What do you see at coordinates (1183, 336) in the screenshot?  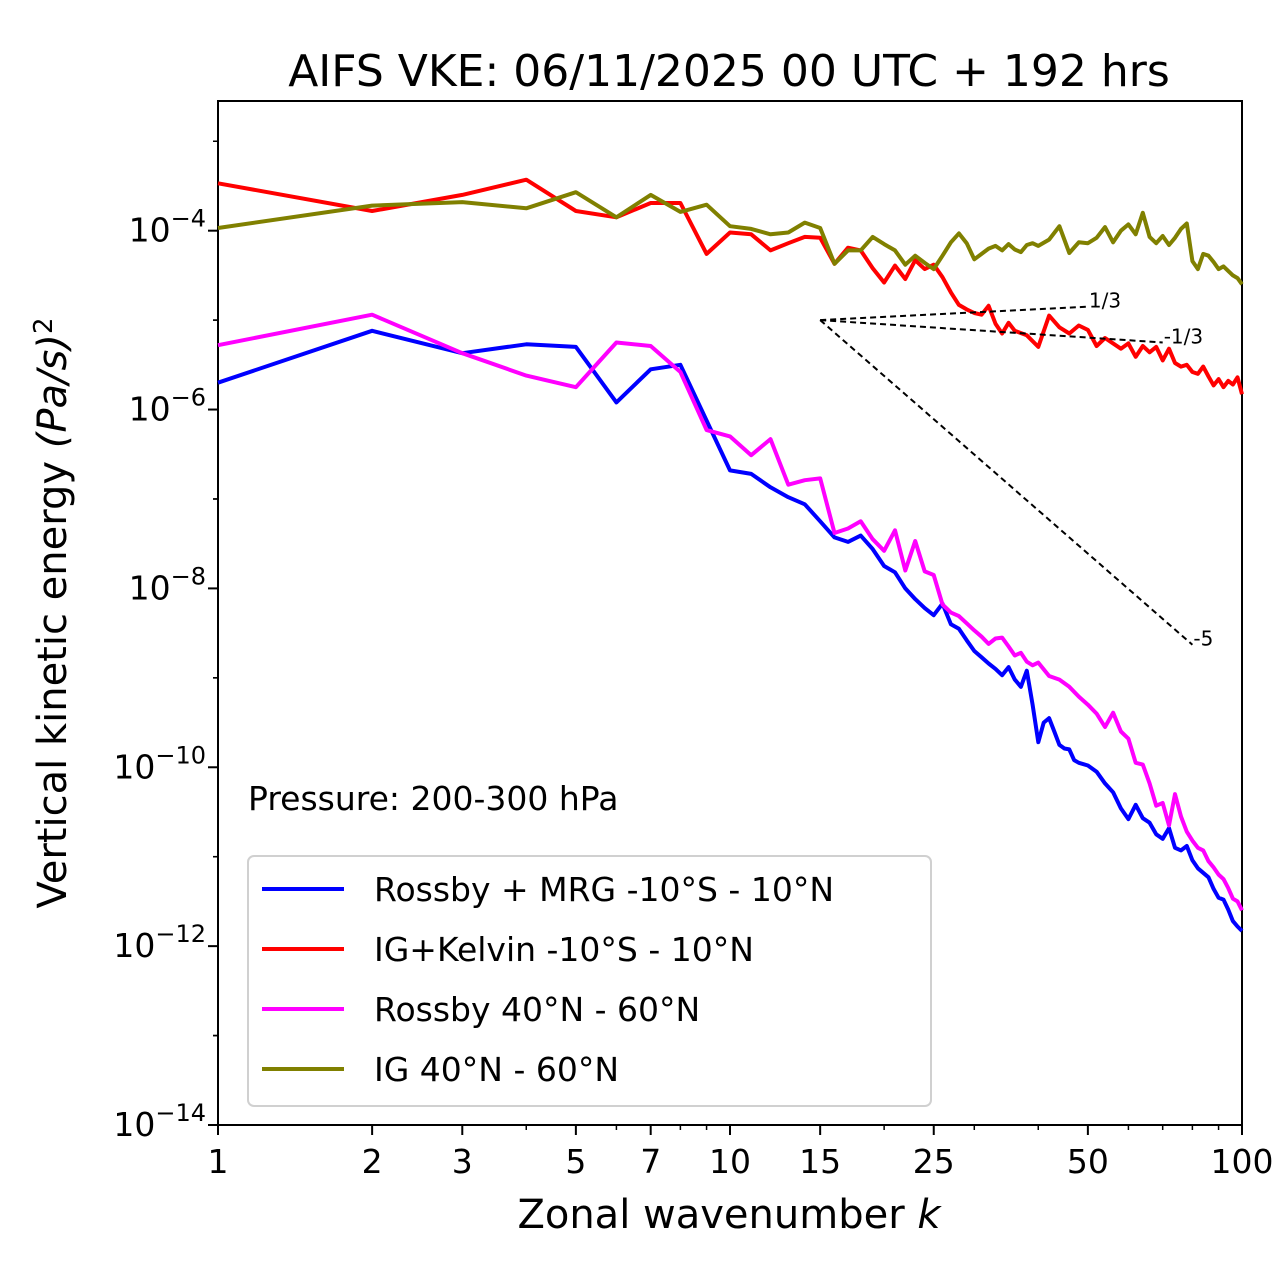 I see `reference-line-label-2: -1/3` at bounding box center [1183, 336].